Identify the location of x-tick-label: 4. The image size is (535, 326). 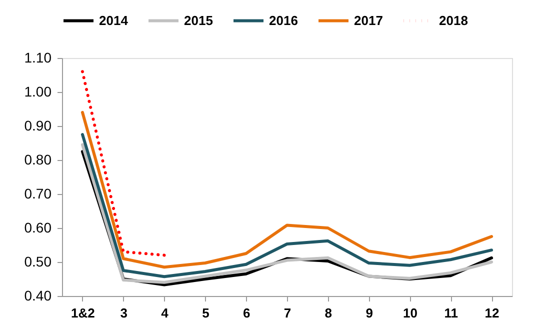
(165, 313).